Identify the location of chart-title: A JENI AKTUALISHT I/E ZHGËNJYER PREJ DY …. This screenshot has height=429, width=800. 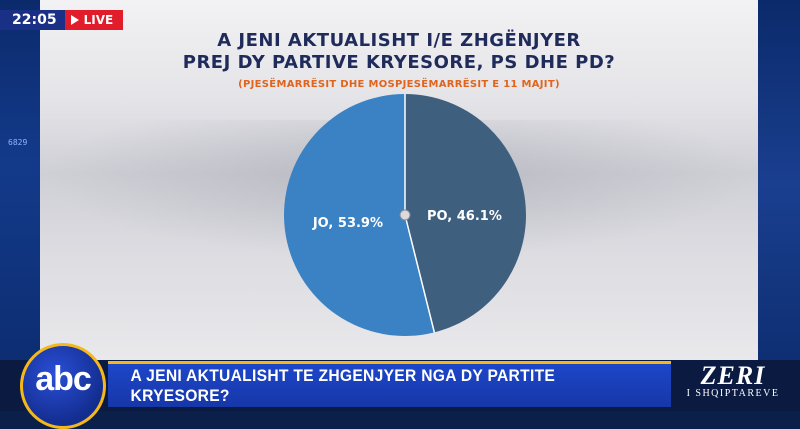
(399, 52).